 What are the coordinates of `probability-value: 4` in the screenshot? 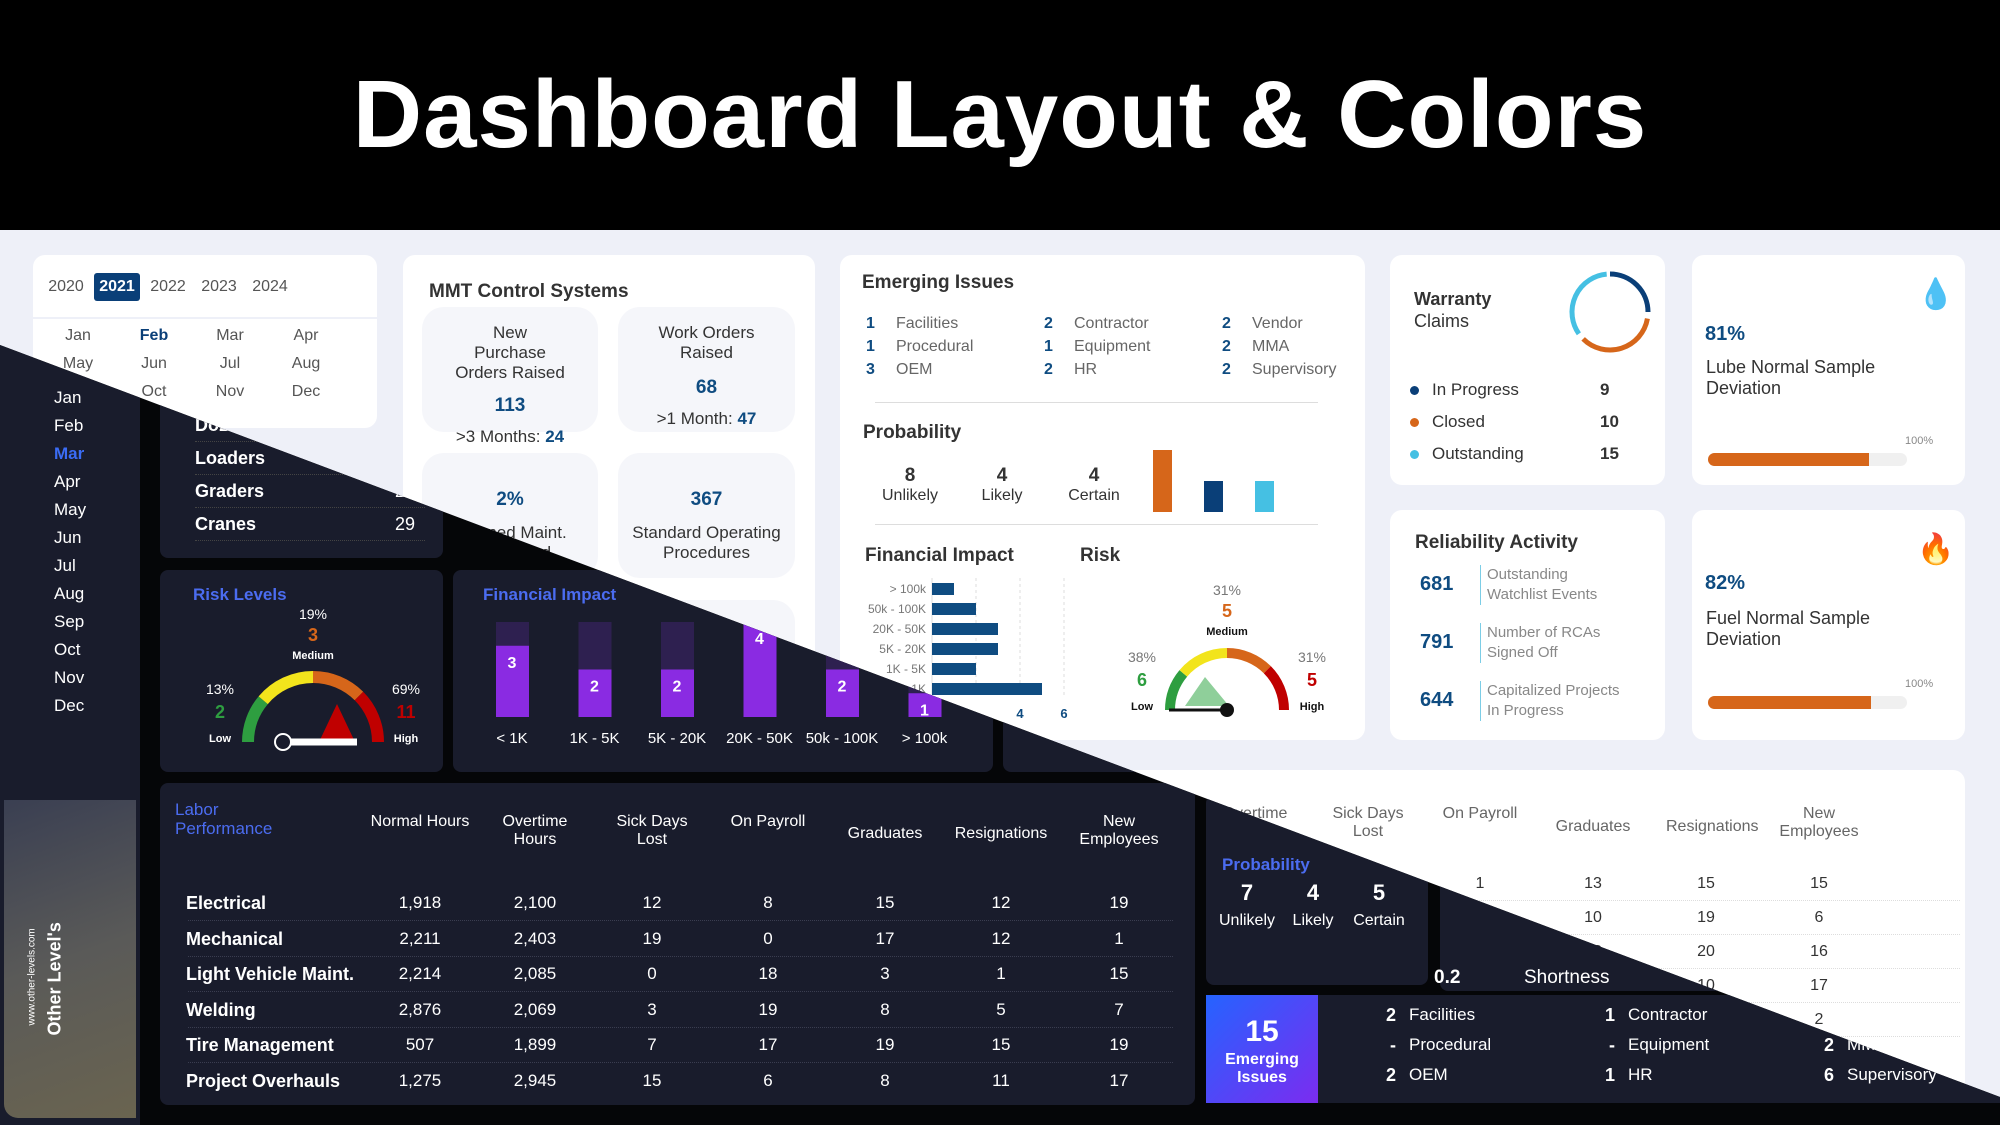 It's located at (1094, 475).